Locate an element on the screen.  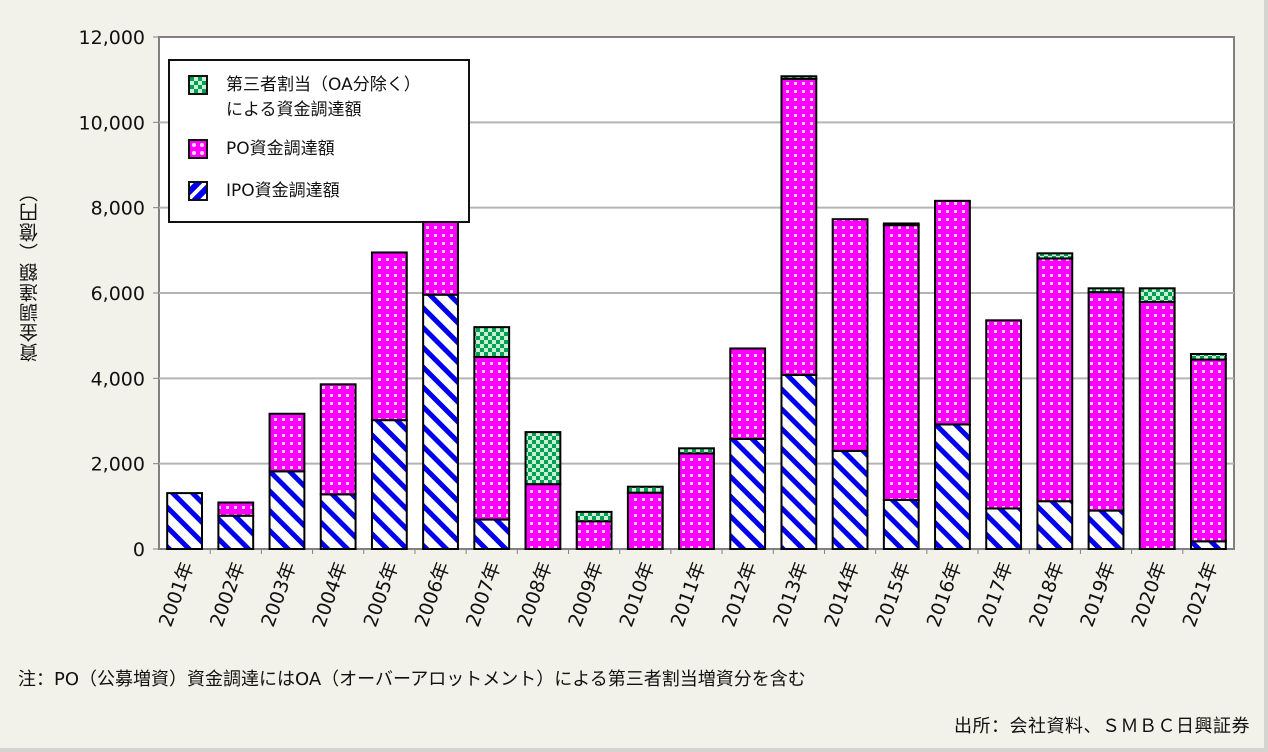
legend-item-po: PO資金調達額 is located at coordinates (261, 149).